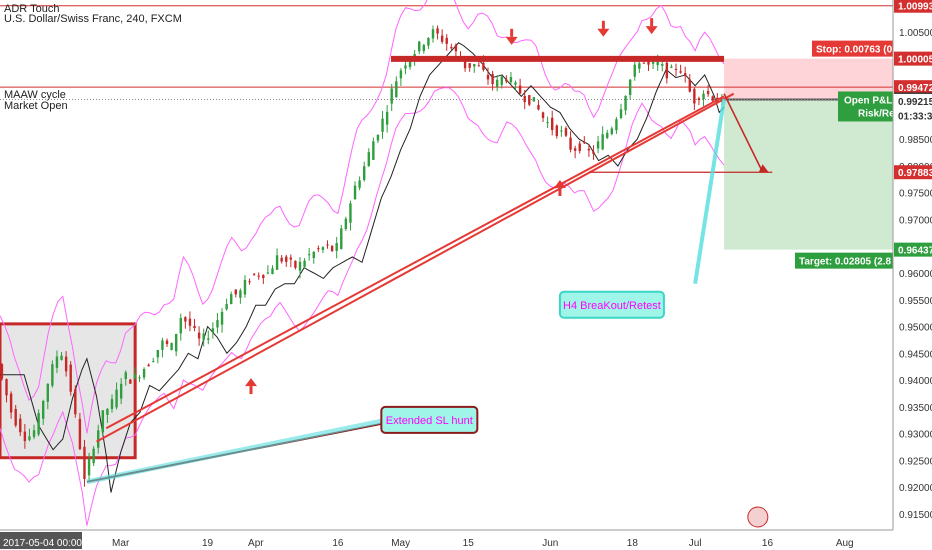 The image size is (932, 550). What do you see at coordinates (256, 543) in the screenshot?
I see `time-tick-label: Apr` at bounding box center [256, 543].